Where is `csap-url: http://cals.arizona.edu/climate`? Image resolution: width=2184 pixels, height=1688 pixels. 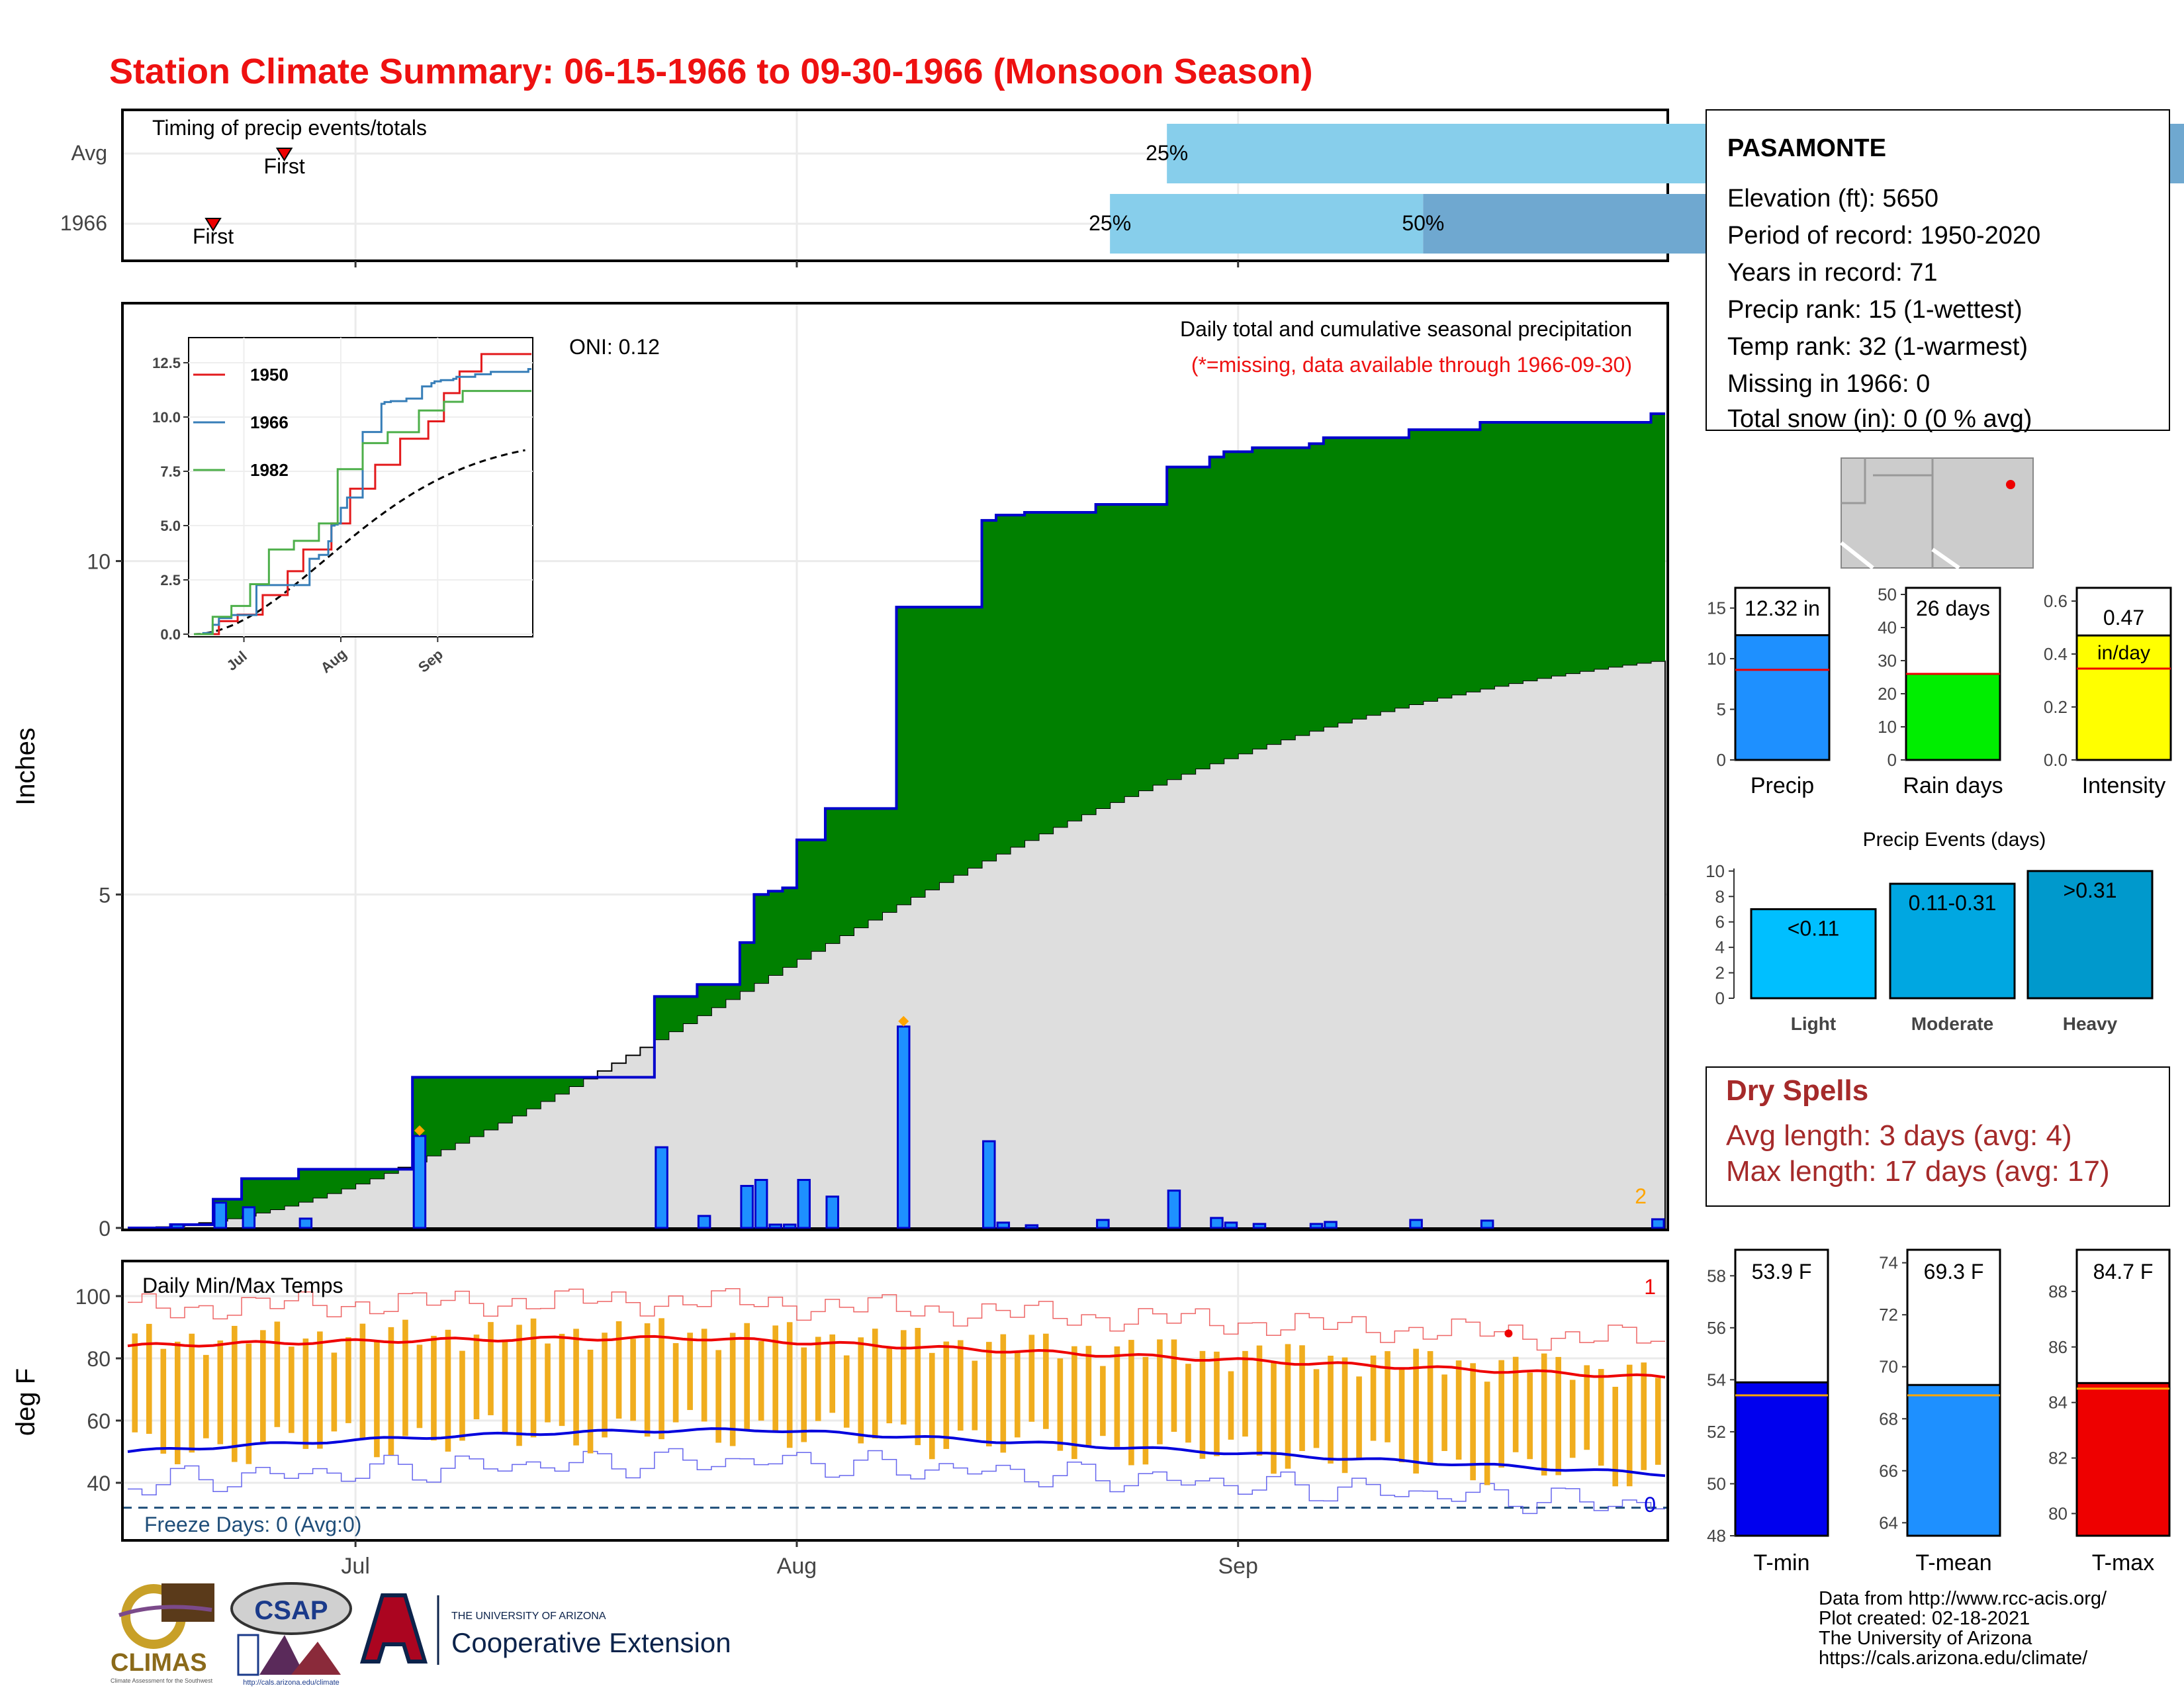
csap-url: http://cals.arizona.edu/climate is located at coordinates (291, 1683).